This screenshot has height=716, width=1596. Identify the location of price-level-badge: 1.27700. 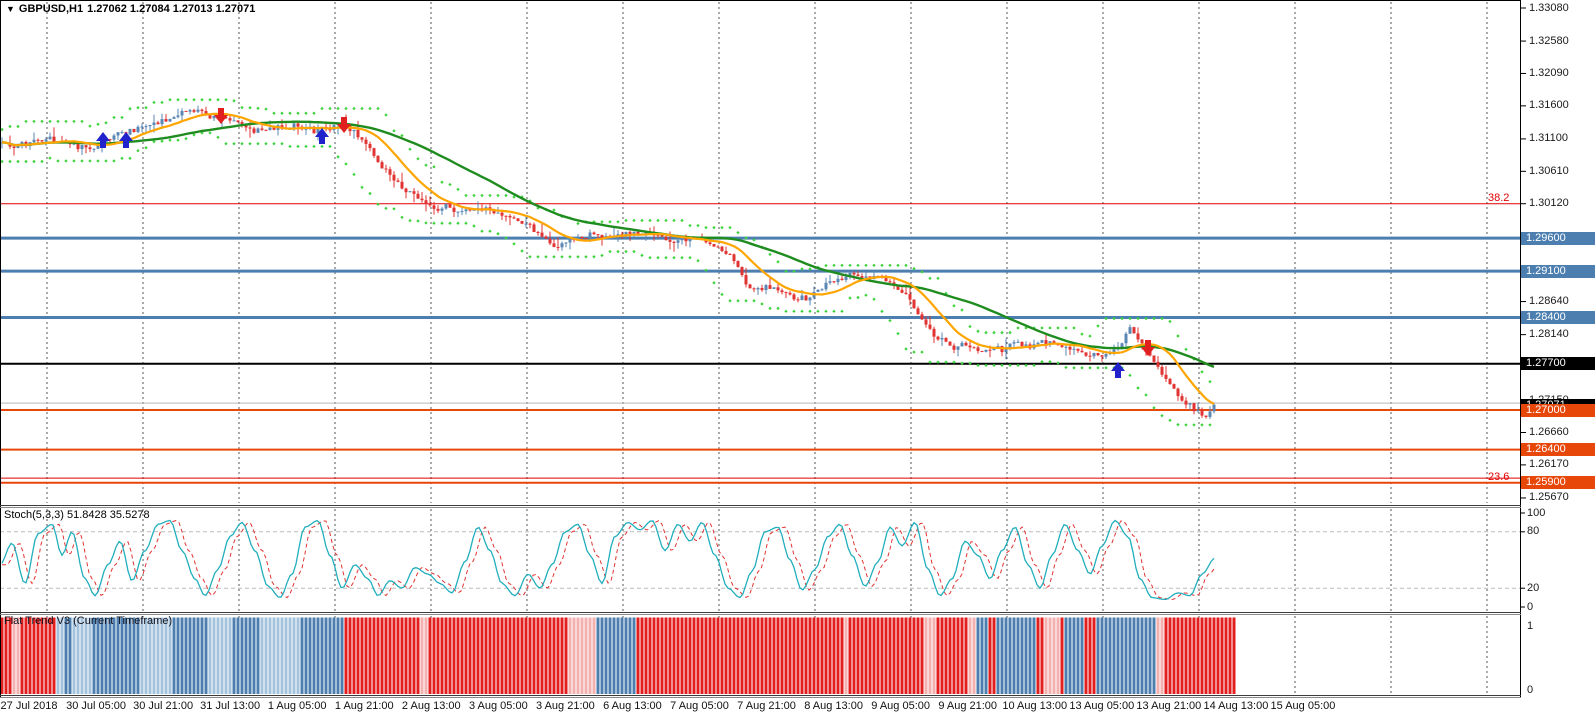
(1558, 364).